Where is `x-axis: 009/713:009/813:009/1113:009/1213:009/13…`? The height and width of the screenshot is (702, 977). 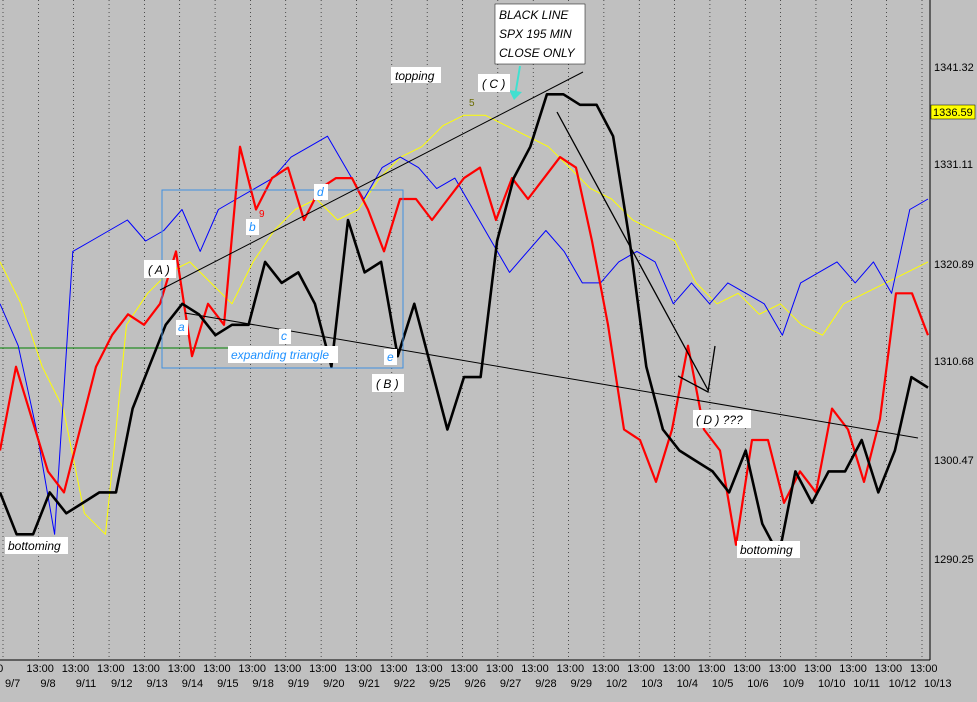
x-axis: 009/713:009/813:009/1113:009/1213:009/13… is located at coordinates (476, 676).